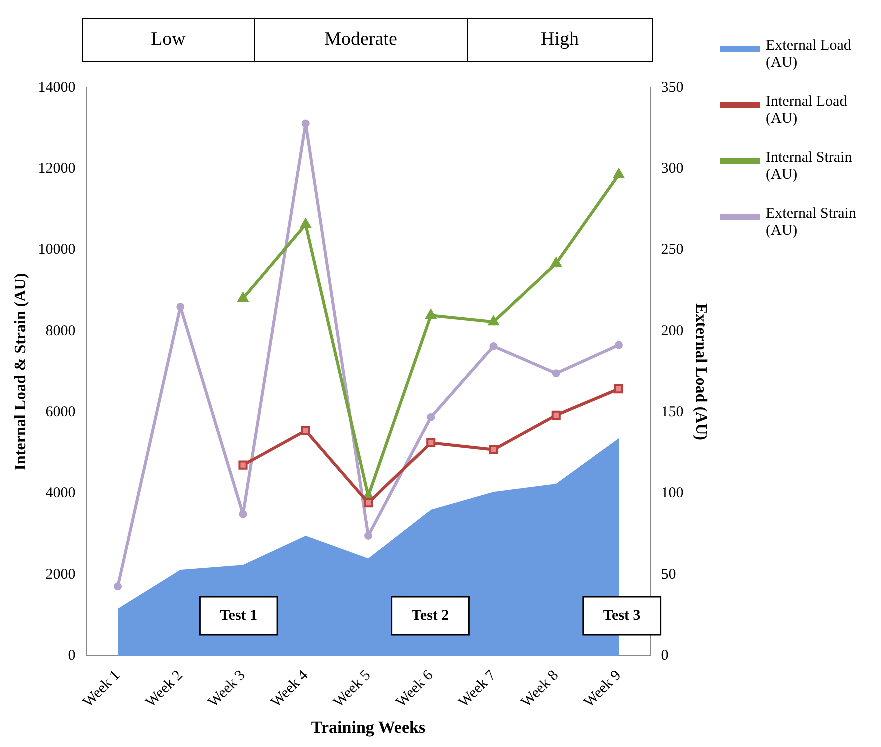 This screenshot has height=747, width=881. What do you see at coordinates (701, 372) in the screenshot?
I see `y2-axis-title: External Load (AU)` at bounding box center [701, 372].